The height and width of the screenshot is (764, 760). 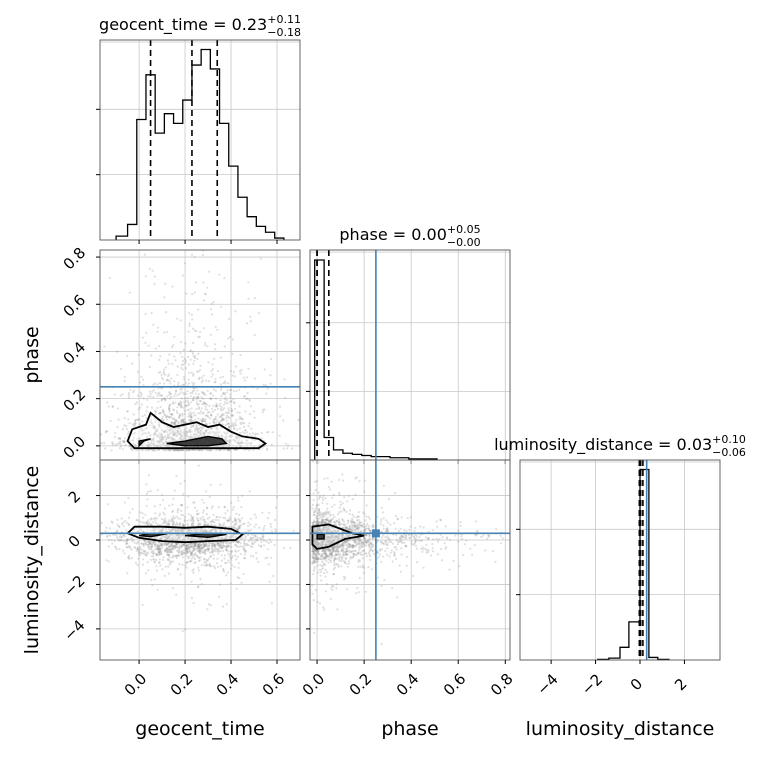 I want to click on scatter_luminosity_distance_vs_phase-points, so click(x=407, y=552).